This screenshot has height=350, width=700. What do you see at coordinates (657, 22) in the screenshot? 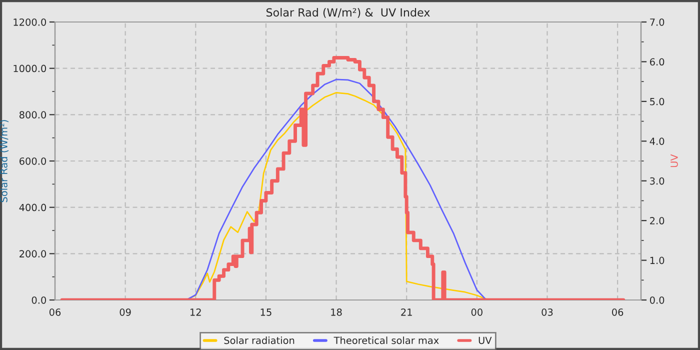
I see `y2-tick-label: 7.0` at bounding box center [657, 22].